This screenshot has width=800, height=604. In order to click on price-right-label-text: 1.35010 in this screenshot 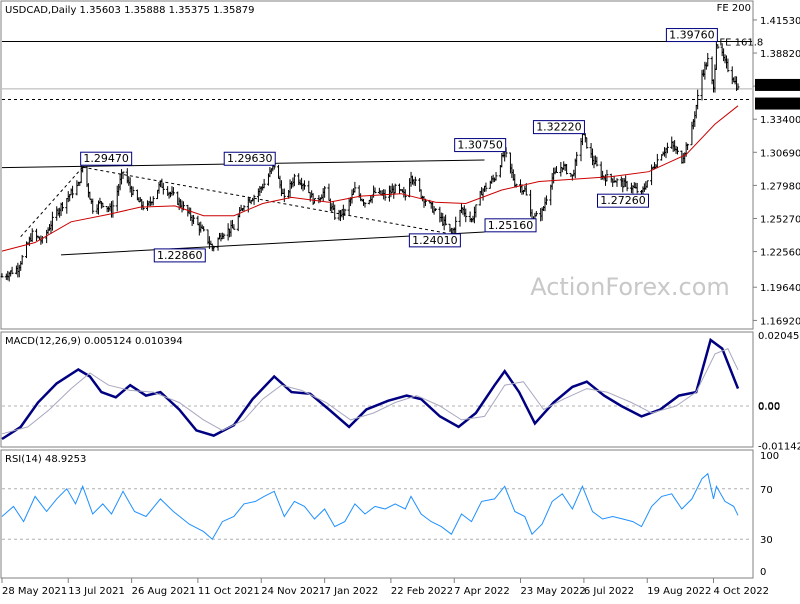, I will do `click(778, 105)`.